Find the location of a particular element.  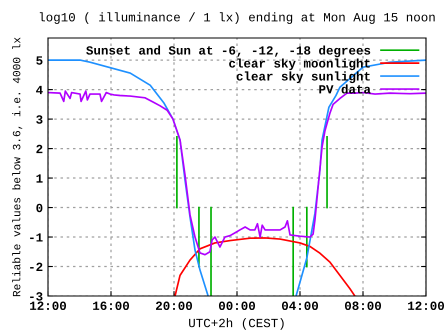

x-tick-label: 16:00 is located at coordinates (111, 306).